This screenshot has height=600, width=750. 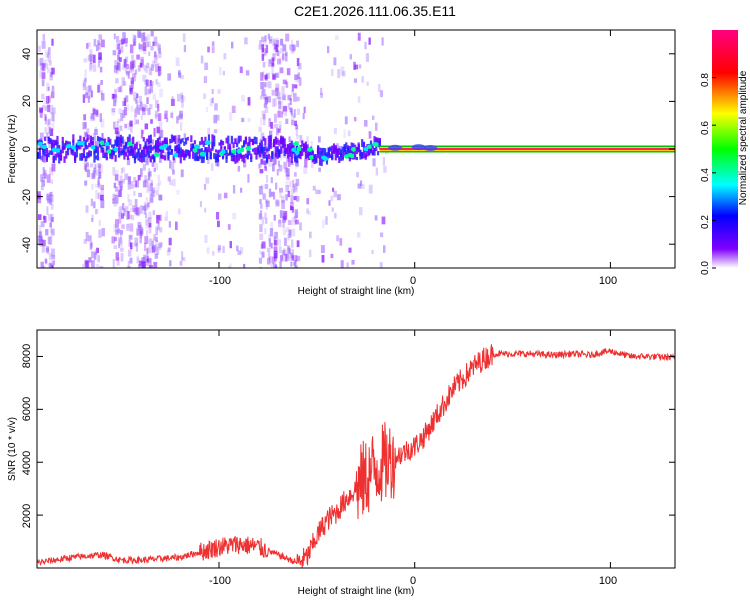 I want to click on colorbar-ticks, so click(x=714, y=173).